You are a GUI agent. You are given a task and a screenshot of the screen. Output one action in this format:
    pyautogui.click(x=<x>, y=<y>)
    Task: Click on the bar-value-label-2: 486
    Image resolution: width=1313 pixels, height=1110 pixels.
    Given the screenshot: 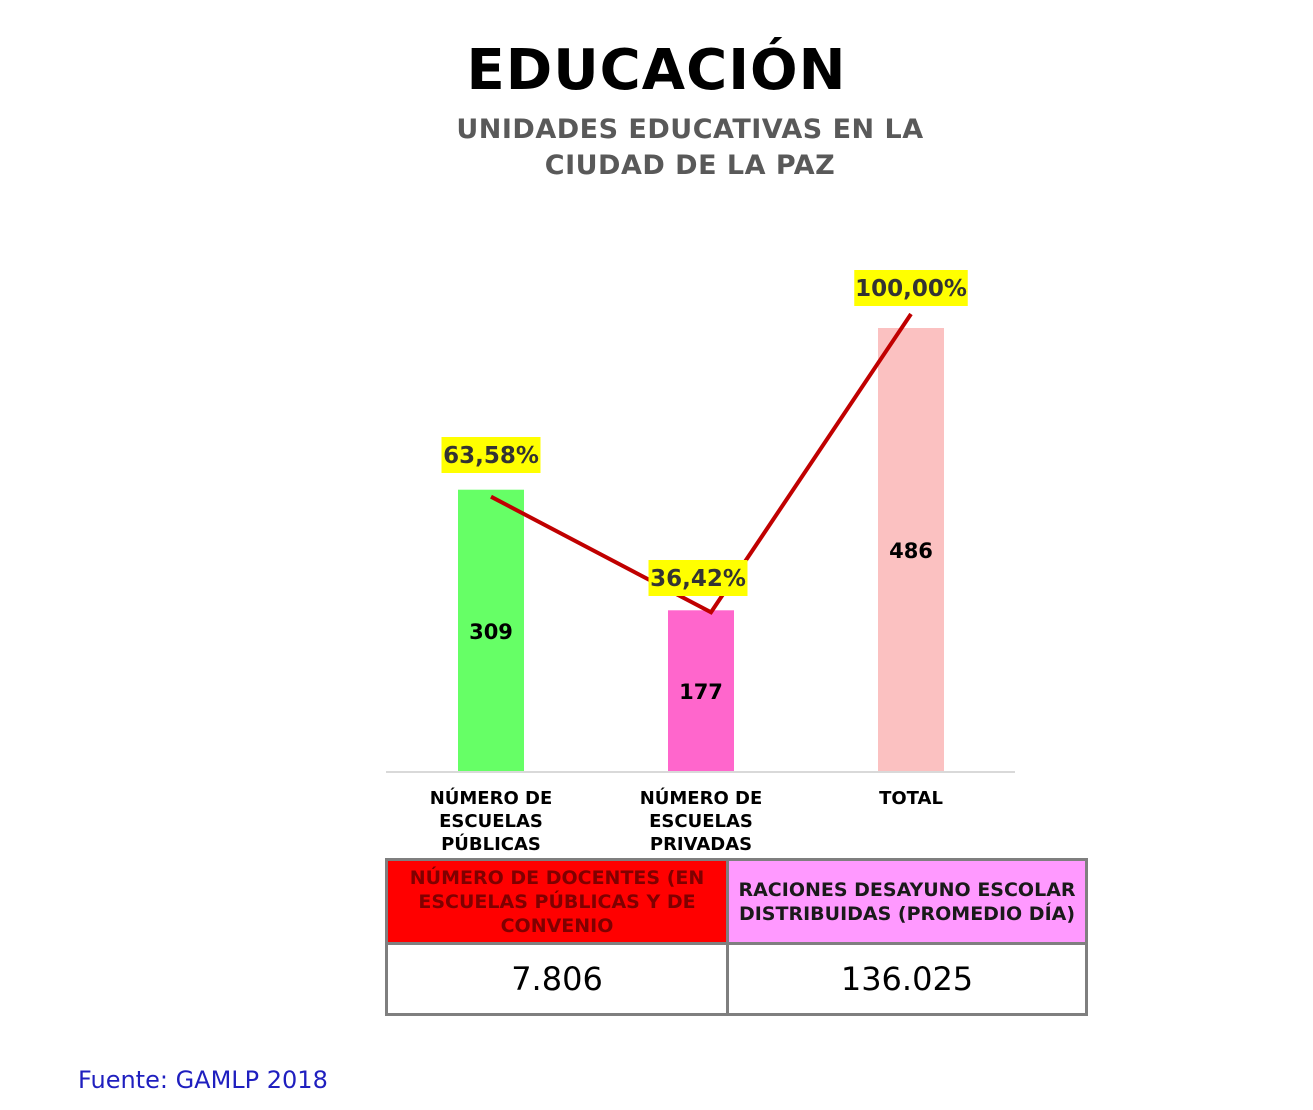 What is the action you would take?
    pyautogui.click(x=911, y=551)
    